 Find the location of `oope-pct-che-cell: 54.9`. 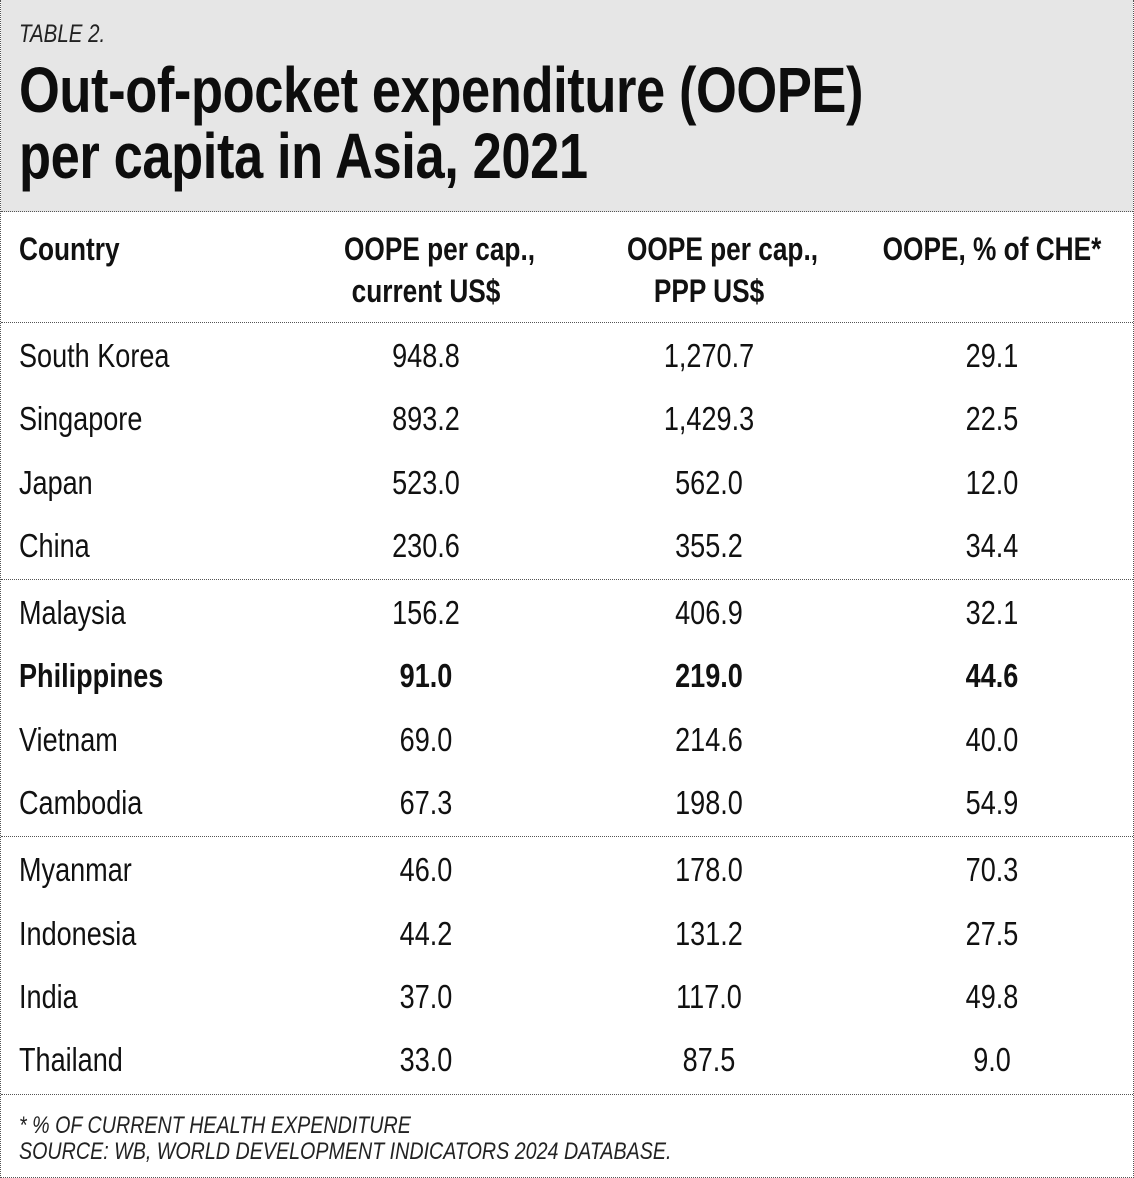

oope-pct-che-cell: 54.9 is located at coordinates (992, 803).